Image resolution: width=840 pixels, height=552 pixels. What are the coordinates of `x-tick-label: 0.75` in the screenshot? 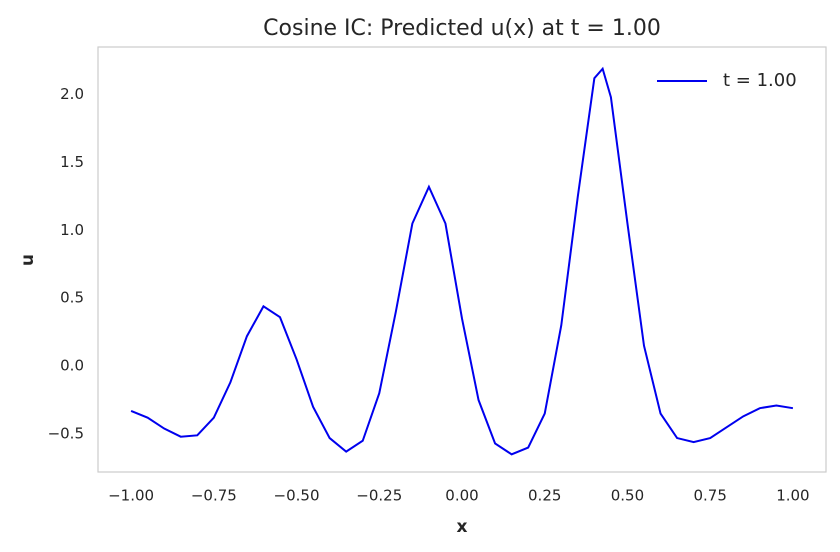 It's located at (709, 496).